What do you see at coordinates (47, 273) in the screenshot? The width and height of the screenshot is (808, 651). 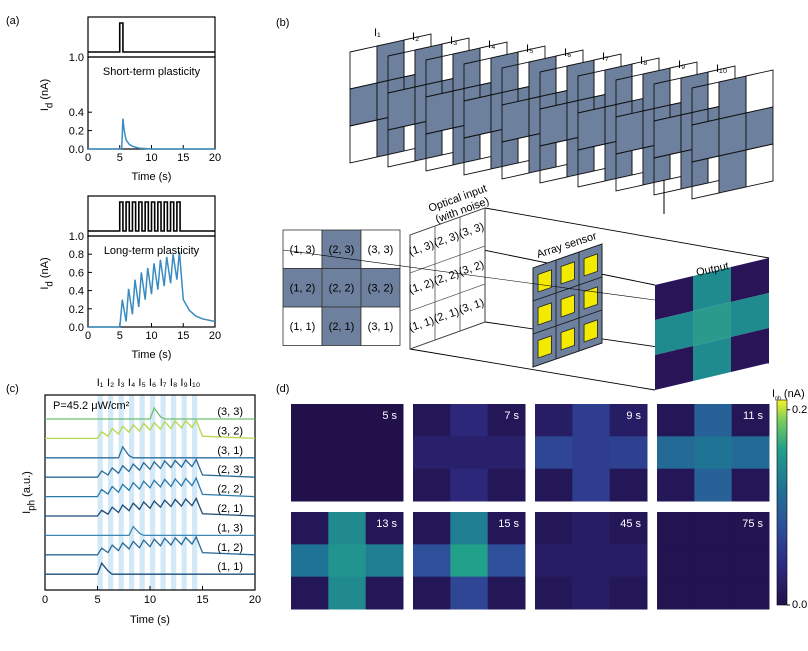 I see `axis-title: Id (nA)` at bounding box center [47, 273].